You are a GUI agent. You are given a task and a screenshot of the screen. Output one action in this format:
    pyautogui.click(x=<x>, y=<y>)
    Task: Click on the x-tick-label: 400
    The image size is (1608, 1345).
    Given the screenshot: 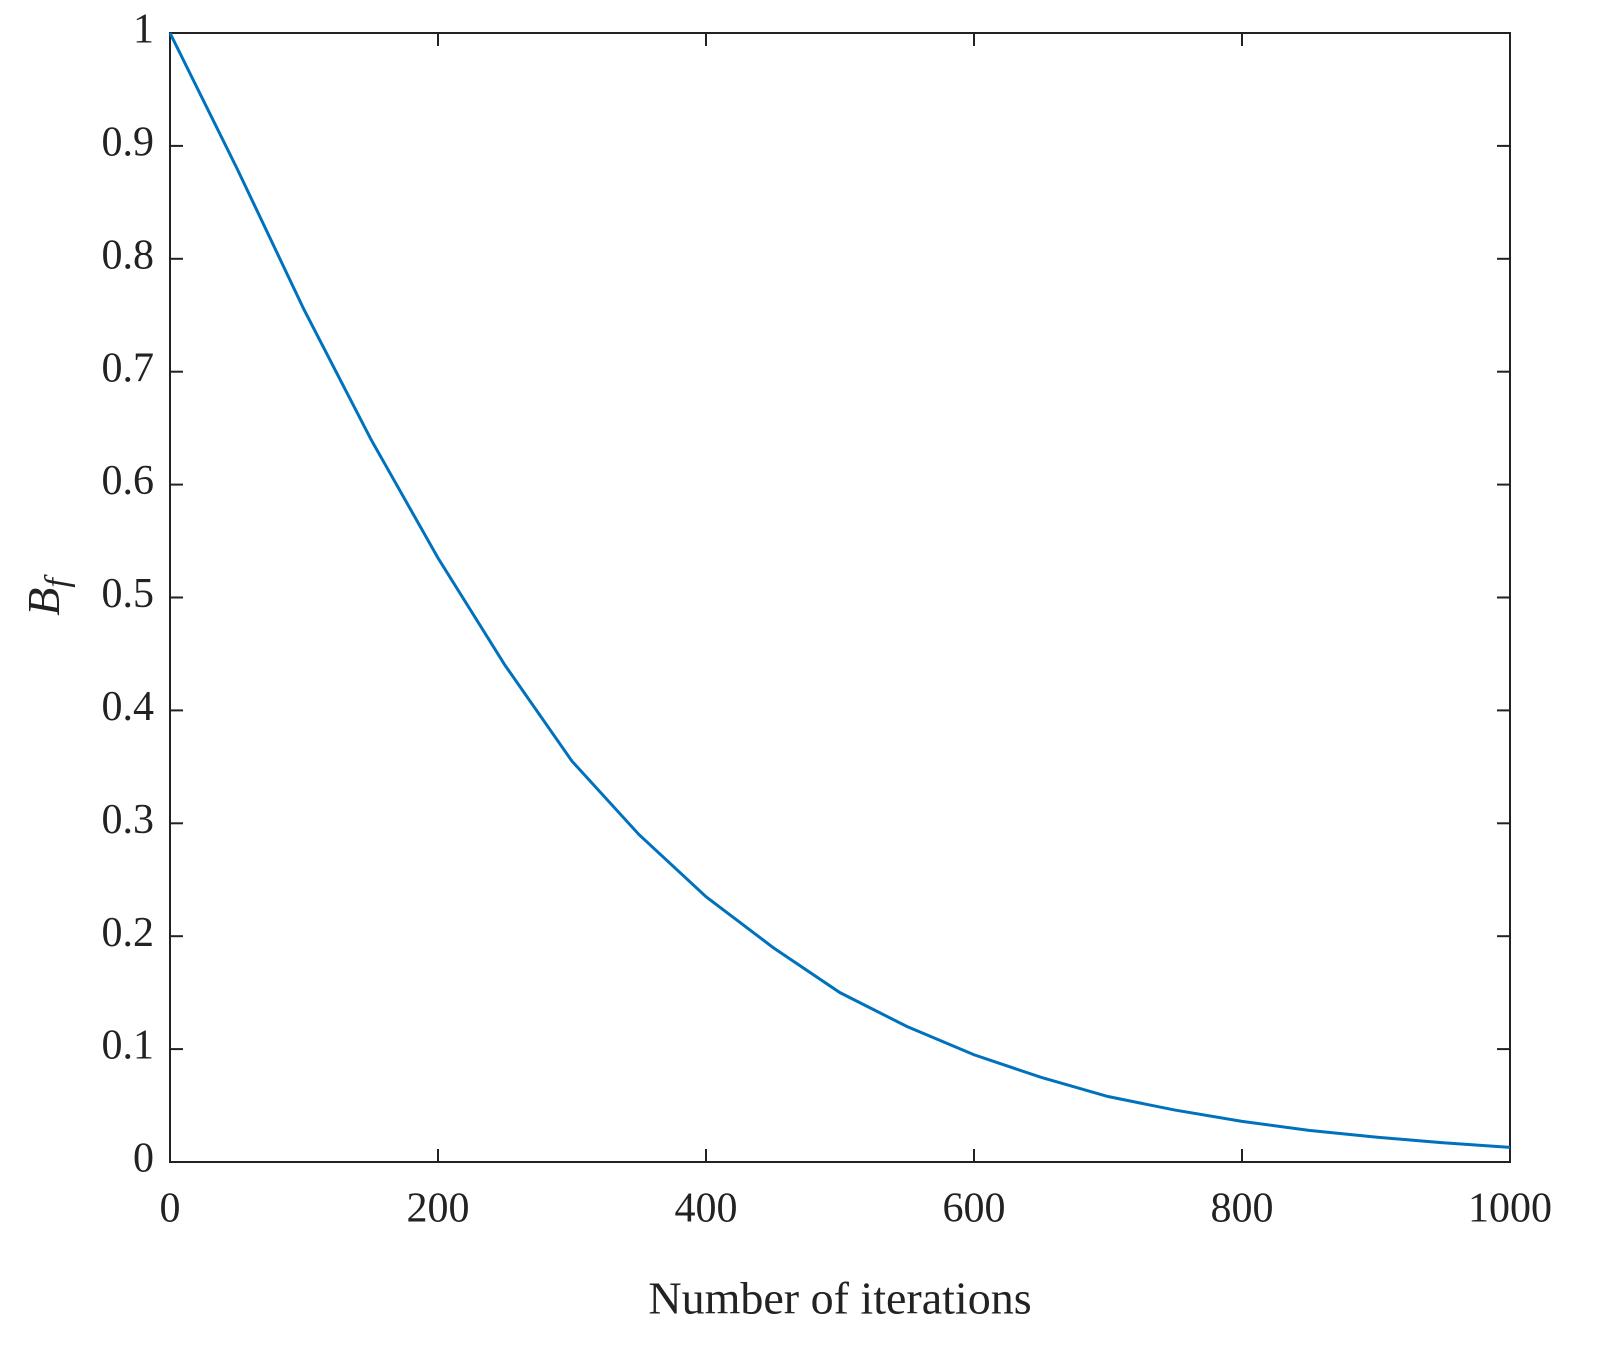 What is the action you would take?
    pyautogui.click(x=706, y=1209)
    